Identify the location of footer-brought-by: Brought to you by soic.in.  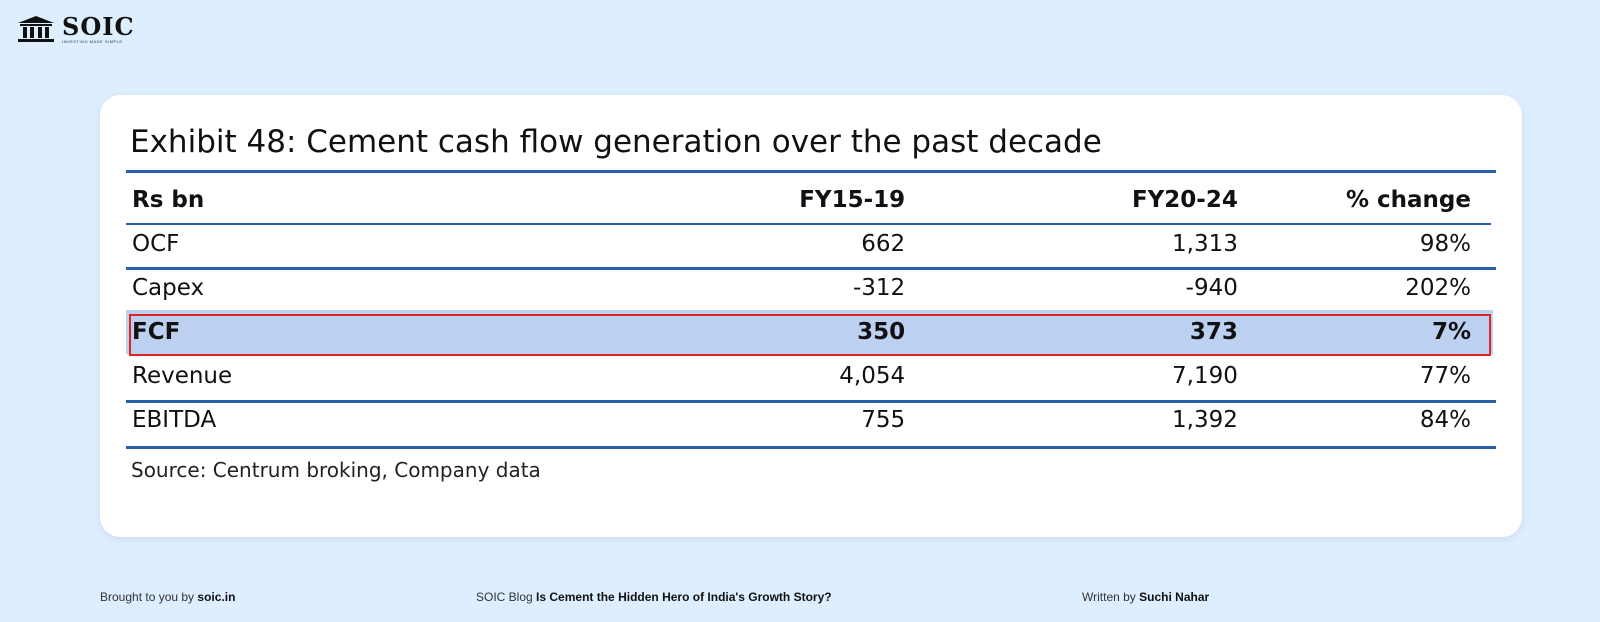
(167, 597).